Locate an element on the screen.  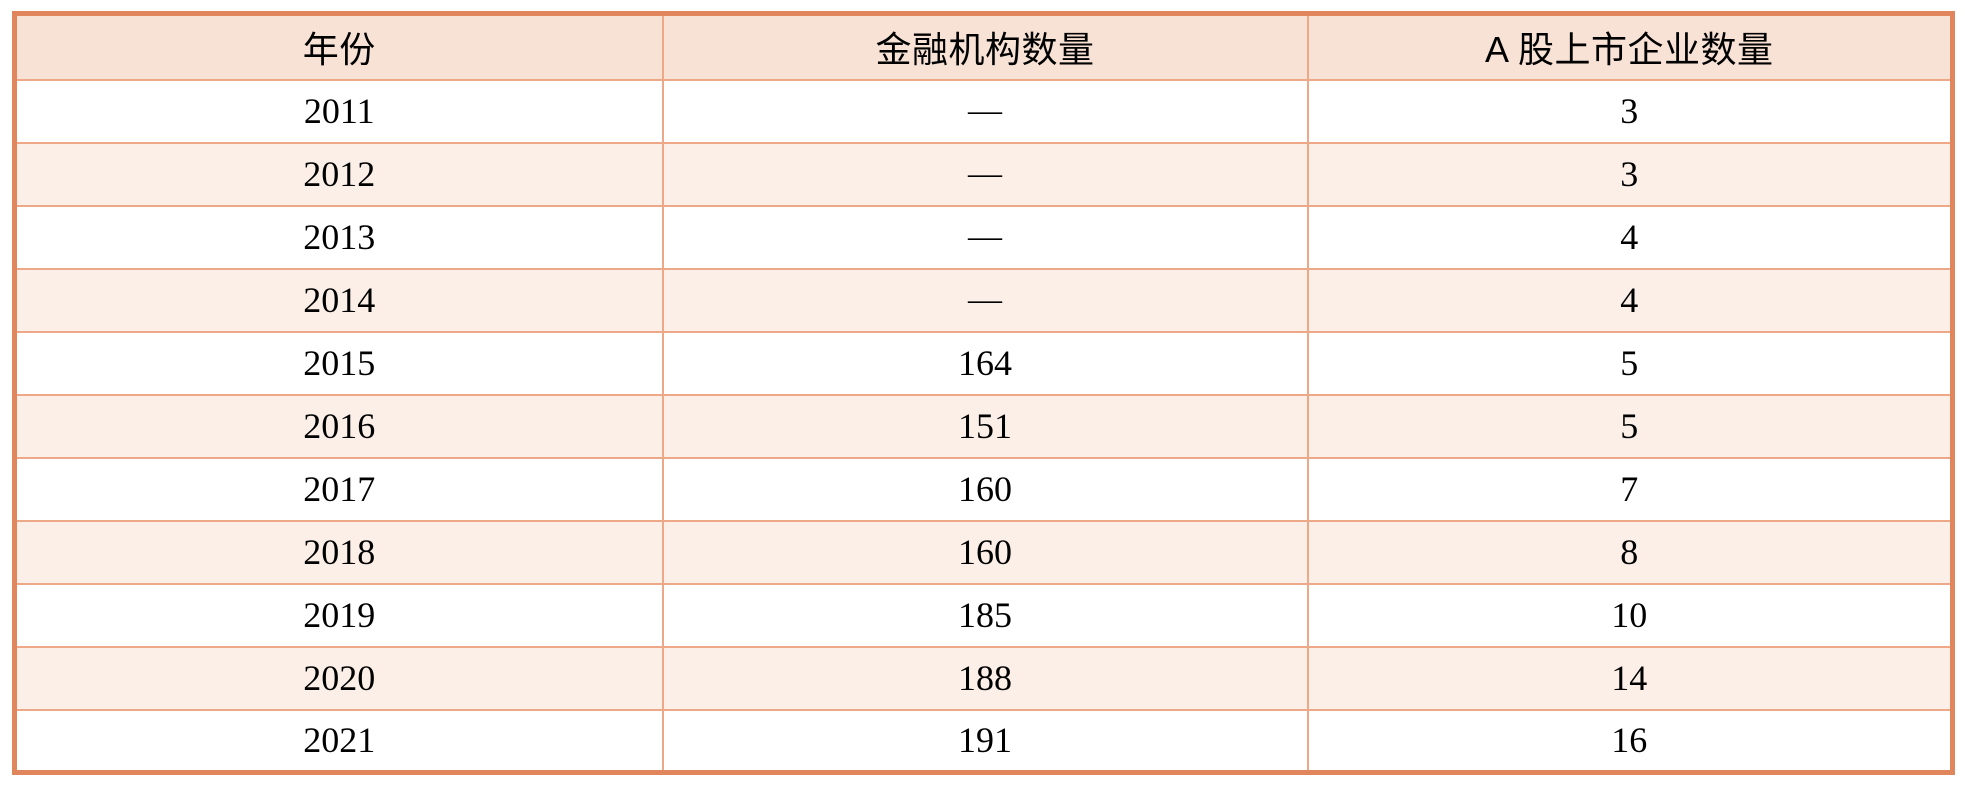
table-row: 2015 164 5 is located at coordinates (983, 363).